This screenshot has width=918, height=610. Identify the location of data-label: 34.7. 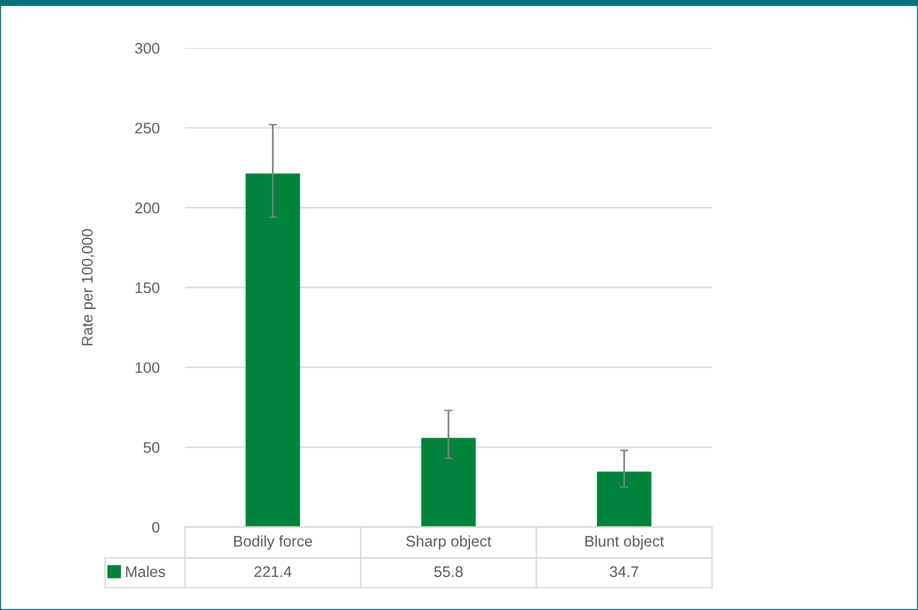
(624, 572).